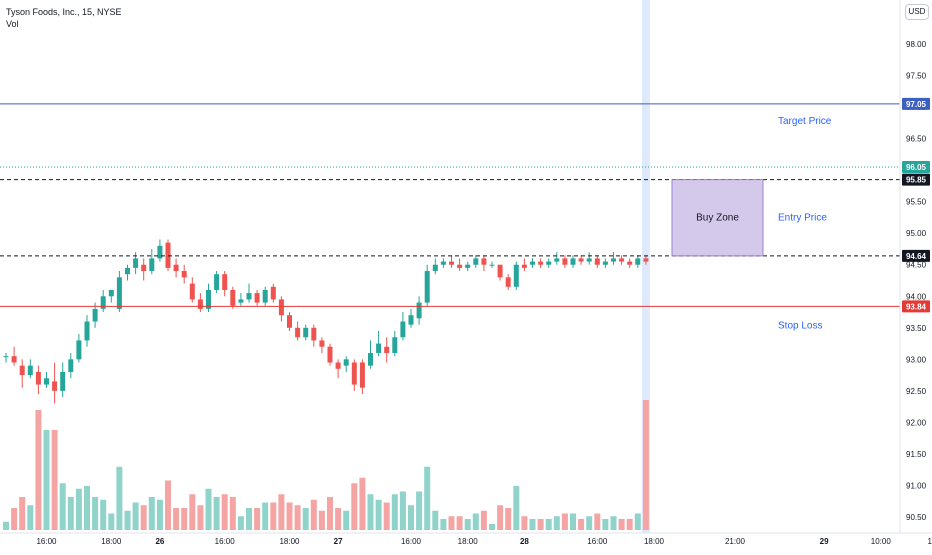 Image resolution: width=932 pixels, height=555 pixels. I want to click on x-tick-label: 29, so click(824, 541).